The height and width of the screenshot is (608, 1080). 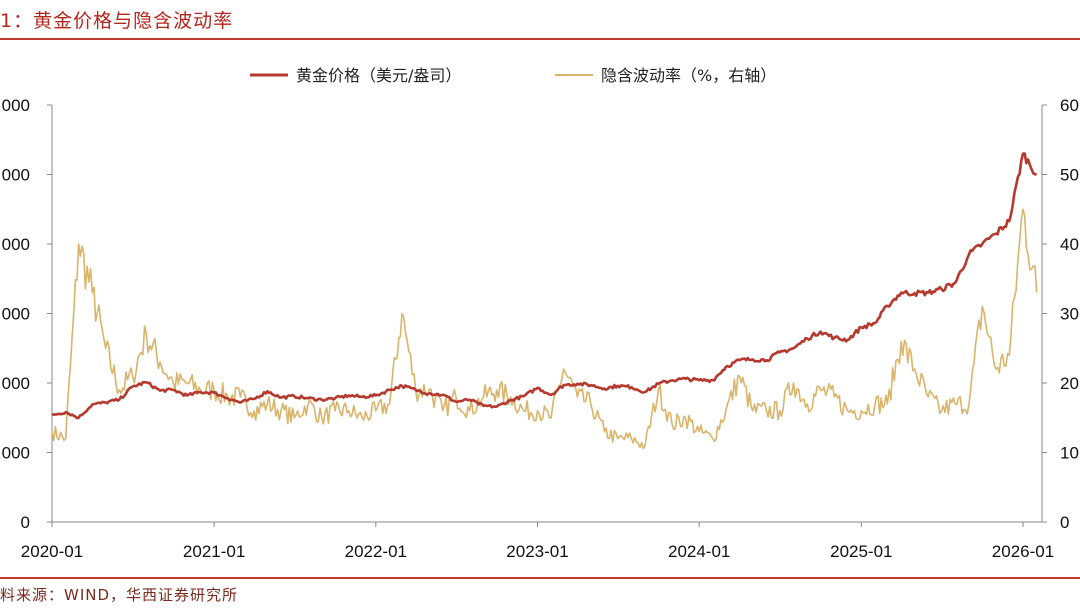 I want to click on source-rule, so click(x=540, y=578).